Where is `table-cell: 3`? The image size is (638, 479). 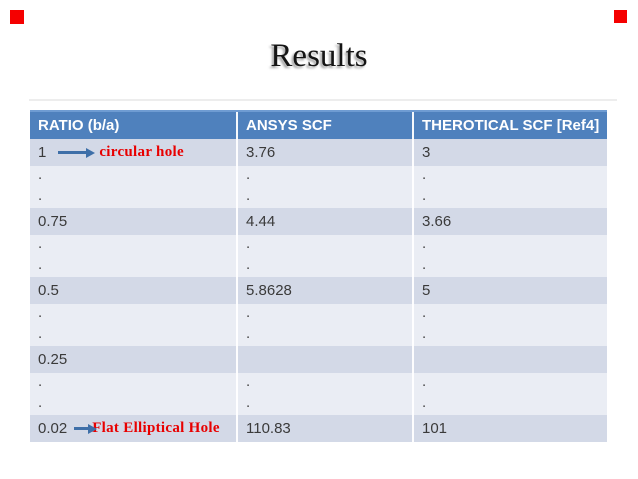
table-cell: 3 is located at coordinates (509, 152).